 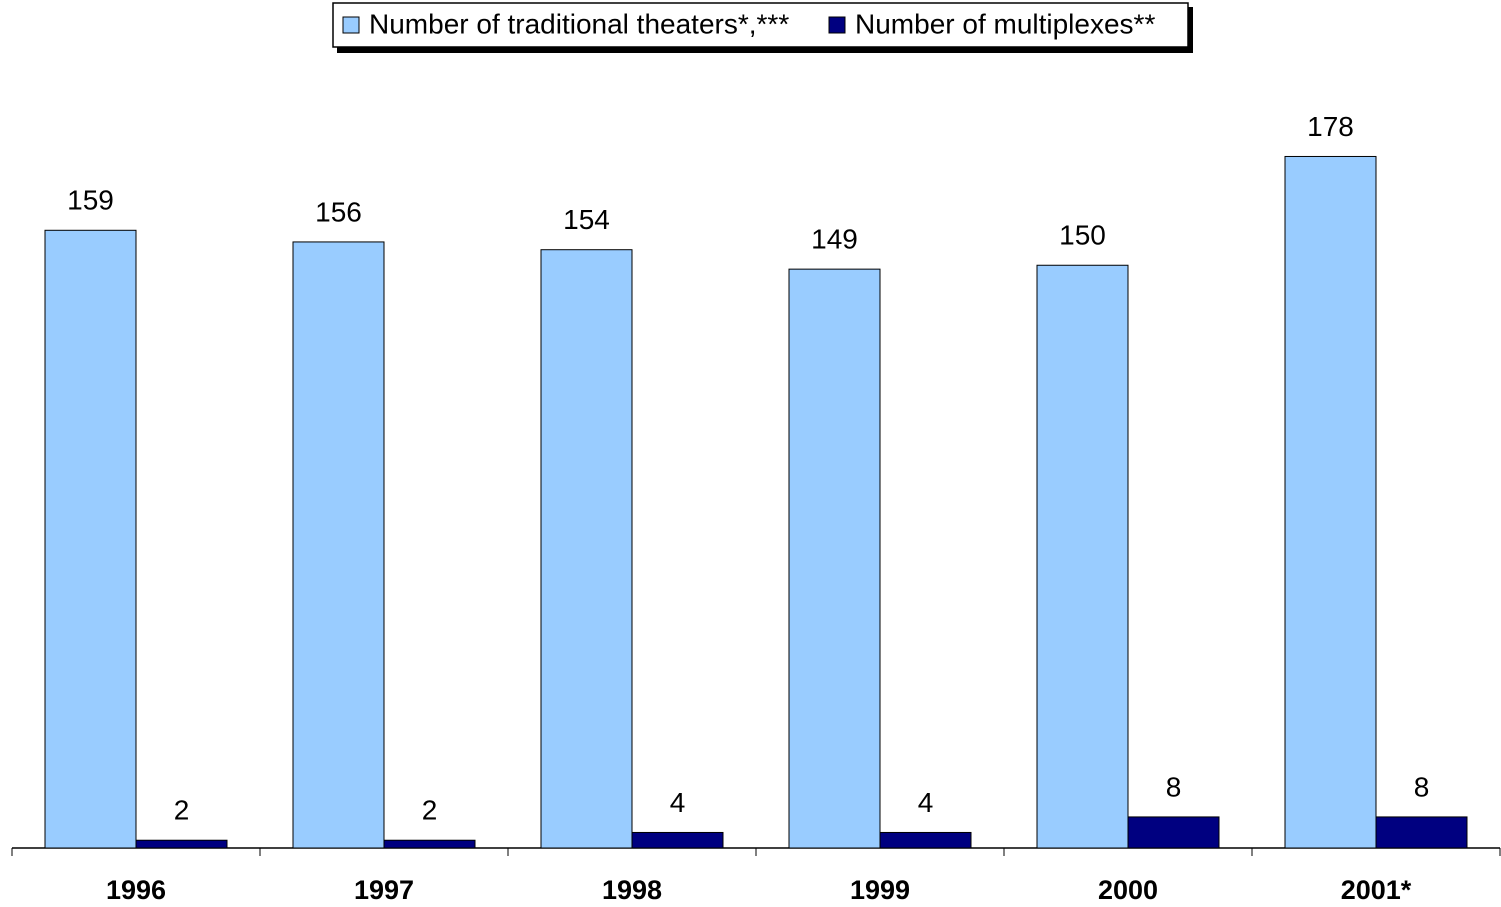 I want to click on x-tick-label: 2000, so click(x=1128, y=890).